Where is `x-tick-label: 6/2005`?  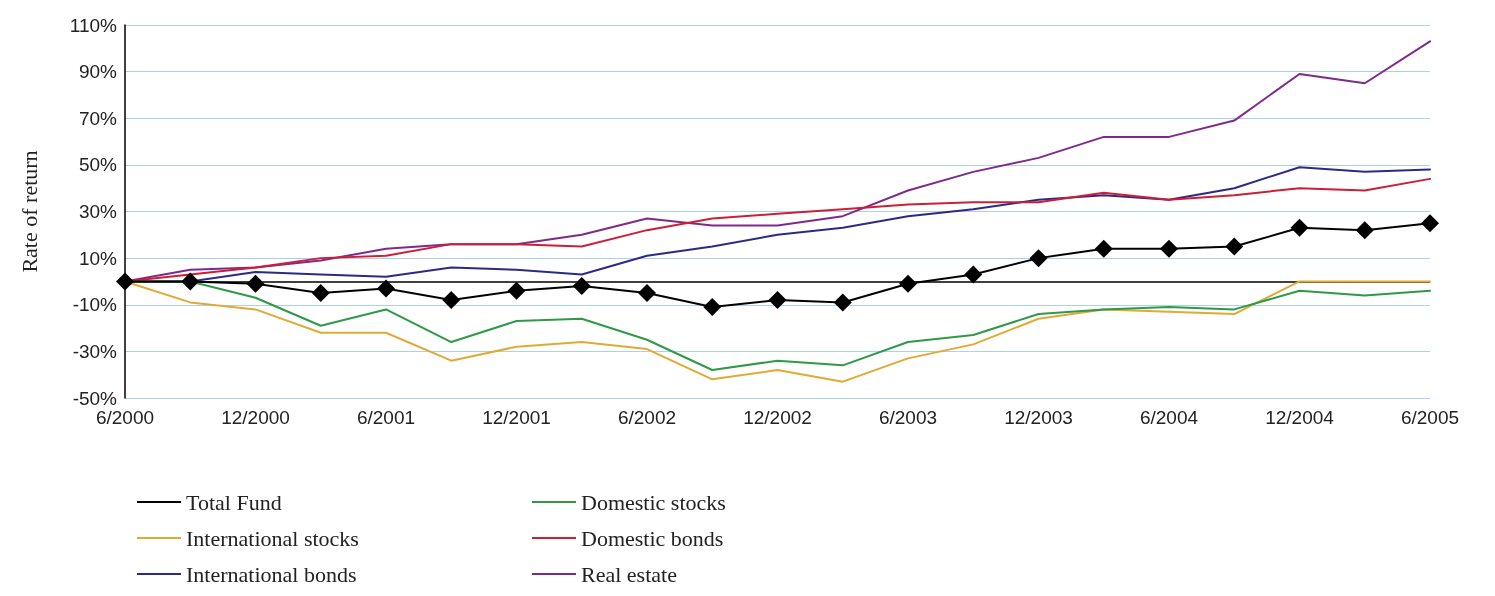 x-tick-label: 6/2005 is located at coordinates (1430, 417).